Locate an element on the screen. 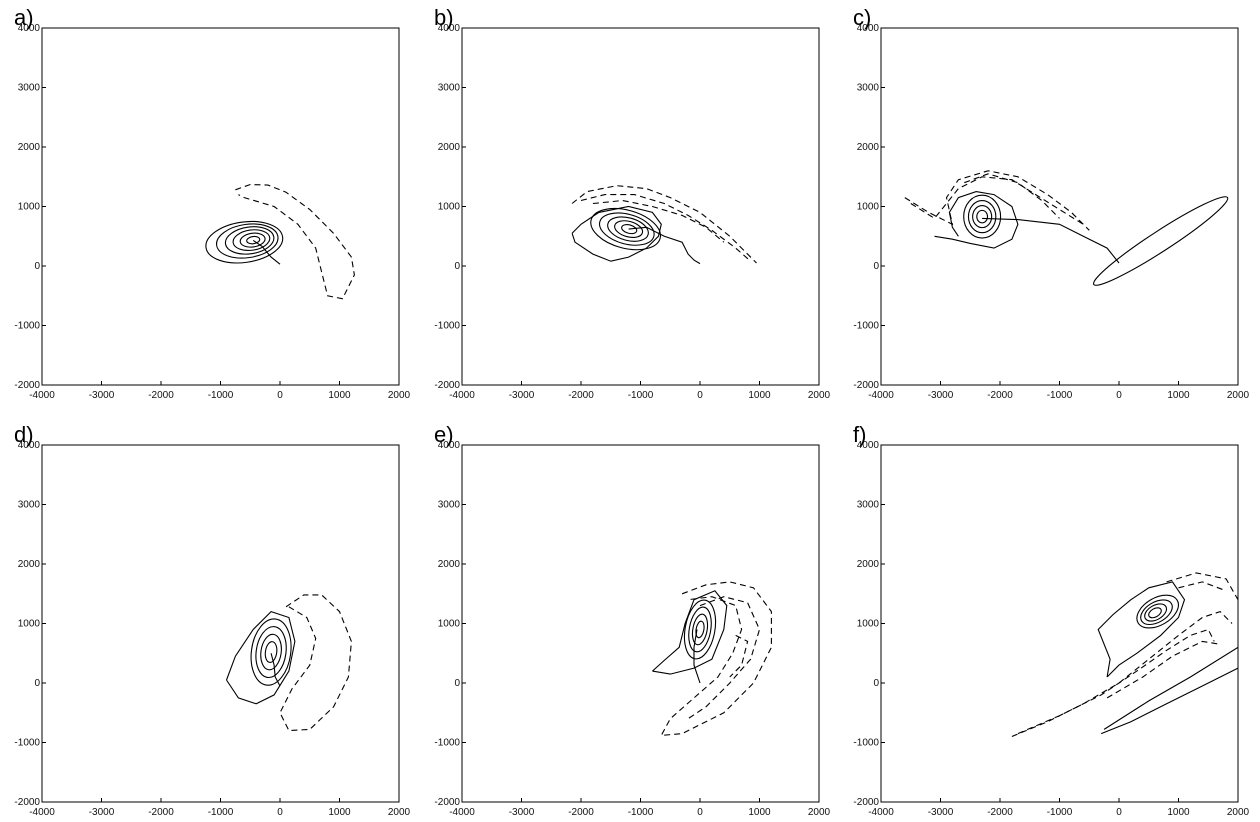 This screenshot has height=822, width=1260. panel-label: b) is located at coordinates (444, 17).